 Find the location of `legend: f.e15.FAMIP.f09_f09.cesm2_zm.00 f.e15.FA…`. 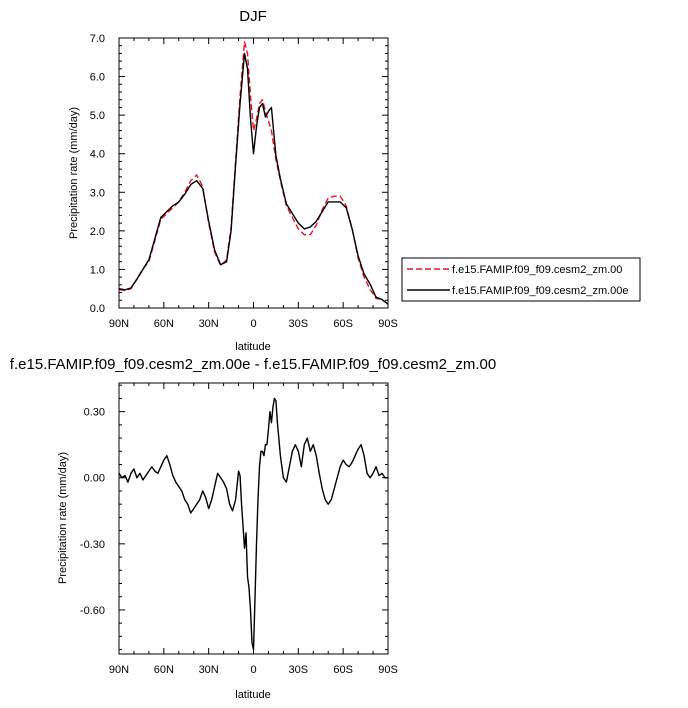

legend: f.e15.FAMIP.f09_f09.cesm2_zm.00 f.e15.FA… is located at coordinates (521, 279).